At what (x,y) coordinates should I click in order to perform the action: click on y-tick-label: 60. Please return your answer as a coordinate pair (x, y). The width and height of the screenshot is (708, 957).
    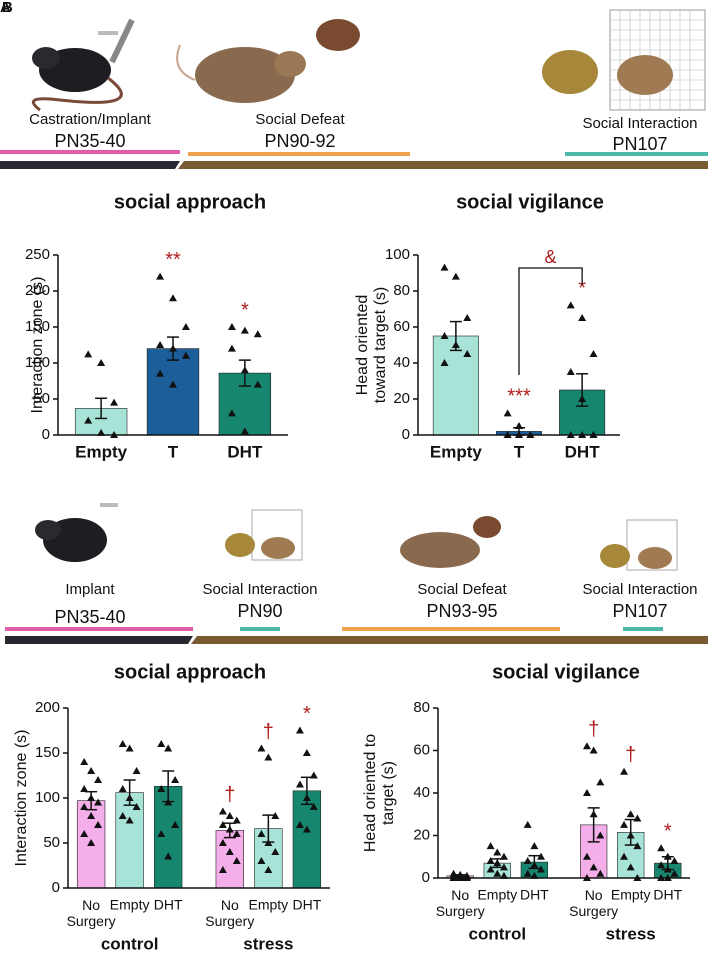
    Looking at the image, I should click on (421, 749).